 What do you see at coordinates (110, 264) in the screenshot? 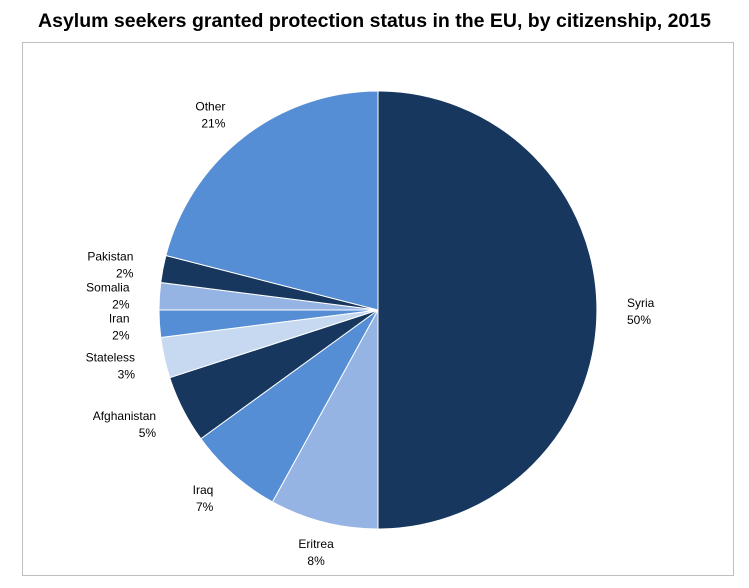
I see `slice-label-pakistan: Pakistan 2%` at bounding box center [110, 264].